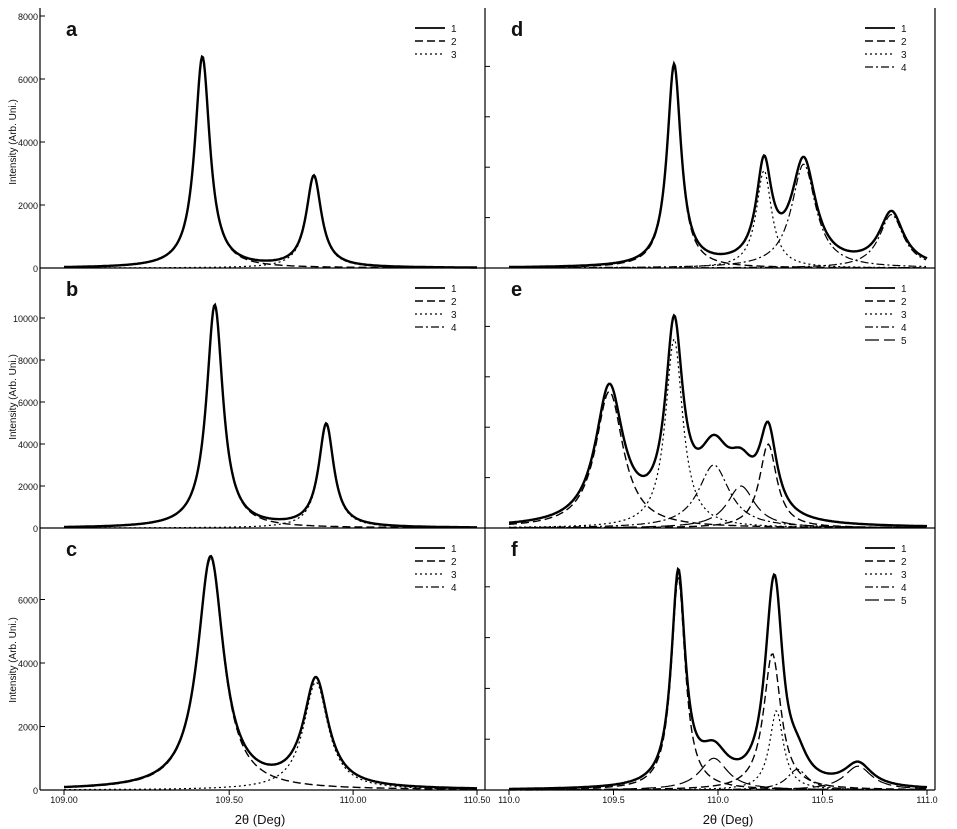 The width and height of the screenshot is (957, 829). I want to click on panel-label-d: d, so click(517, 30).